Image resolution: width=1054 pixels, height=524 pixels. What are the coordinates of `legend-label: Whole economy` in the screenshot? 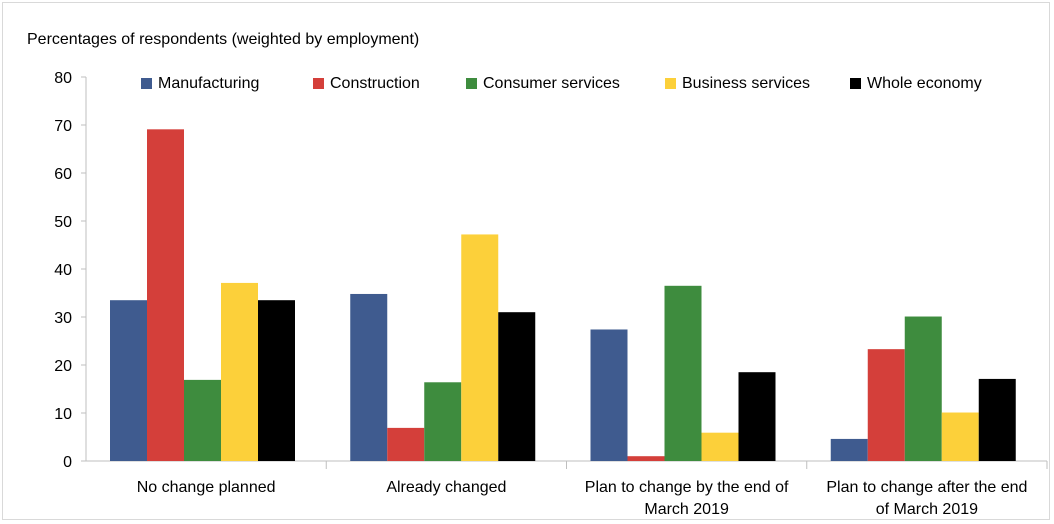 It's located at (924, 83).